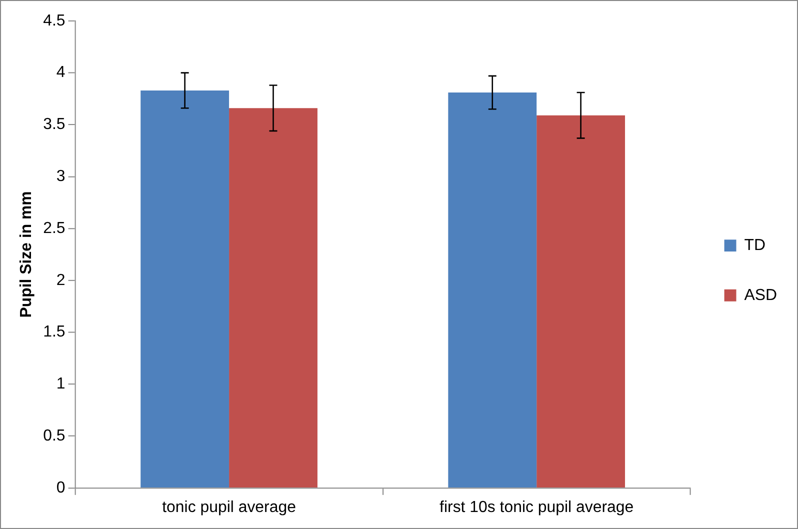 This screenshot has width=798, height=529. Describe the element at coordinates (61, 384) in the screenshot. I see `y-tick-label: 1` at that location.